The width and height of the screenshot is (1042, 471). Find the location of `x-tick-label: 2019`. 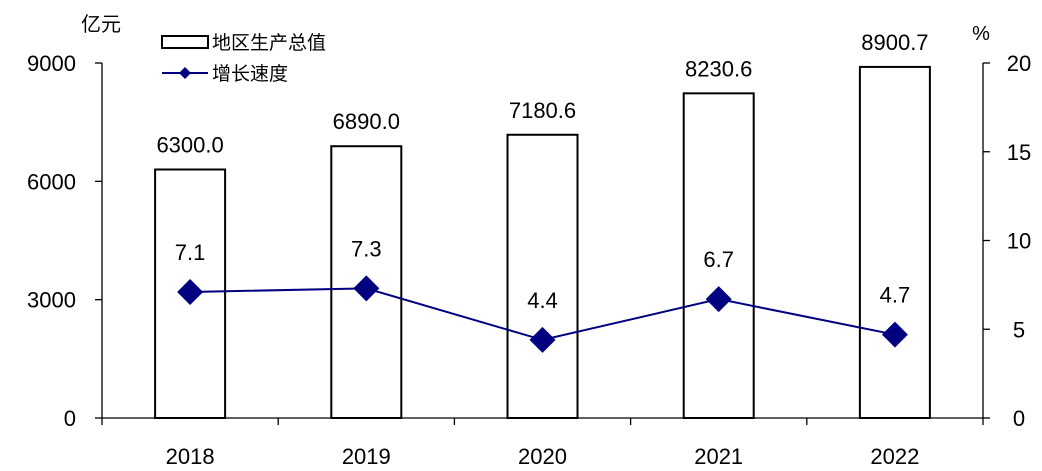

x-tick-label: 2019 is located at coordinates (366, 456).